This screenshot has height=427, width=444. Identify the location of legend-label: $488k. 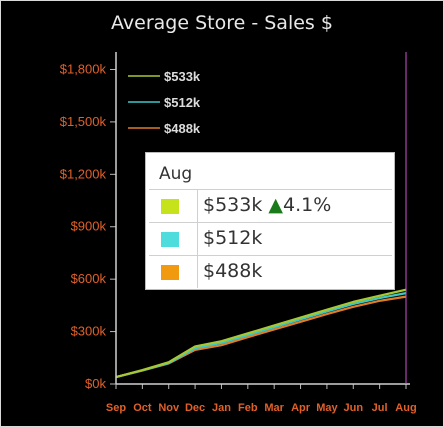
(182, 128).